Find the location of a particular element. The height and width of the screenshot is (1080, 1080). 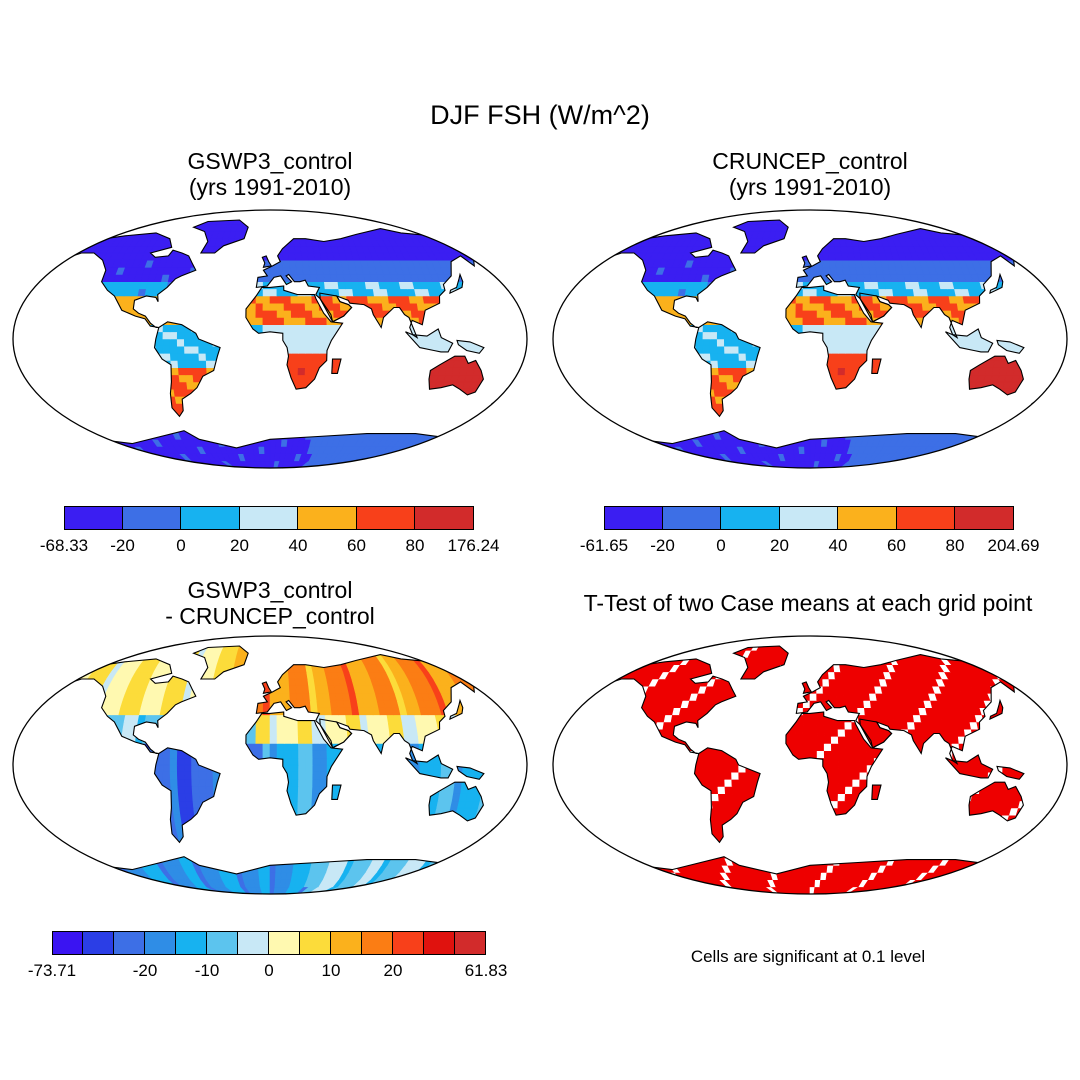

colorbar-c-tick-label: 20 is located at coordinates (393, 970).